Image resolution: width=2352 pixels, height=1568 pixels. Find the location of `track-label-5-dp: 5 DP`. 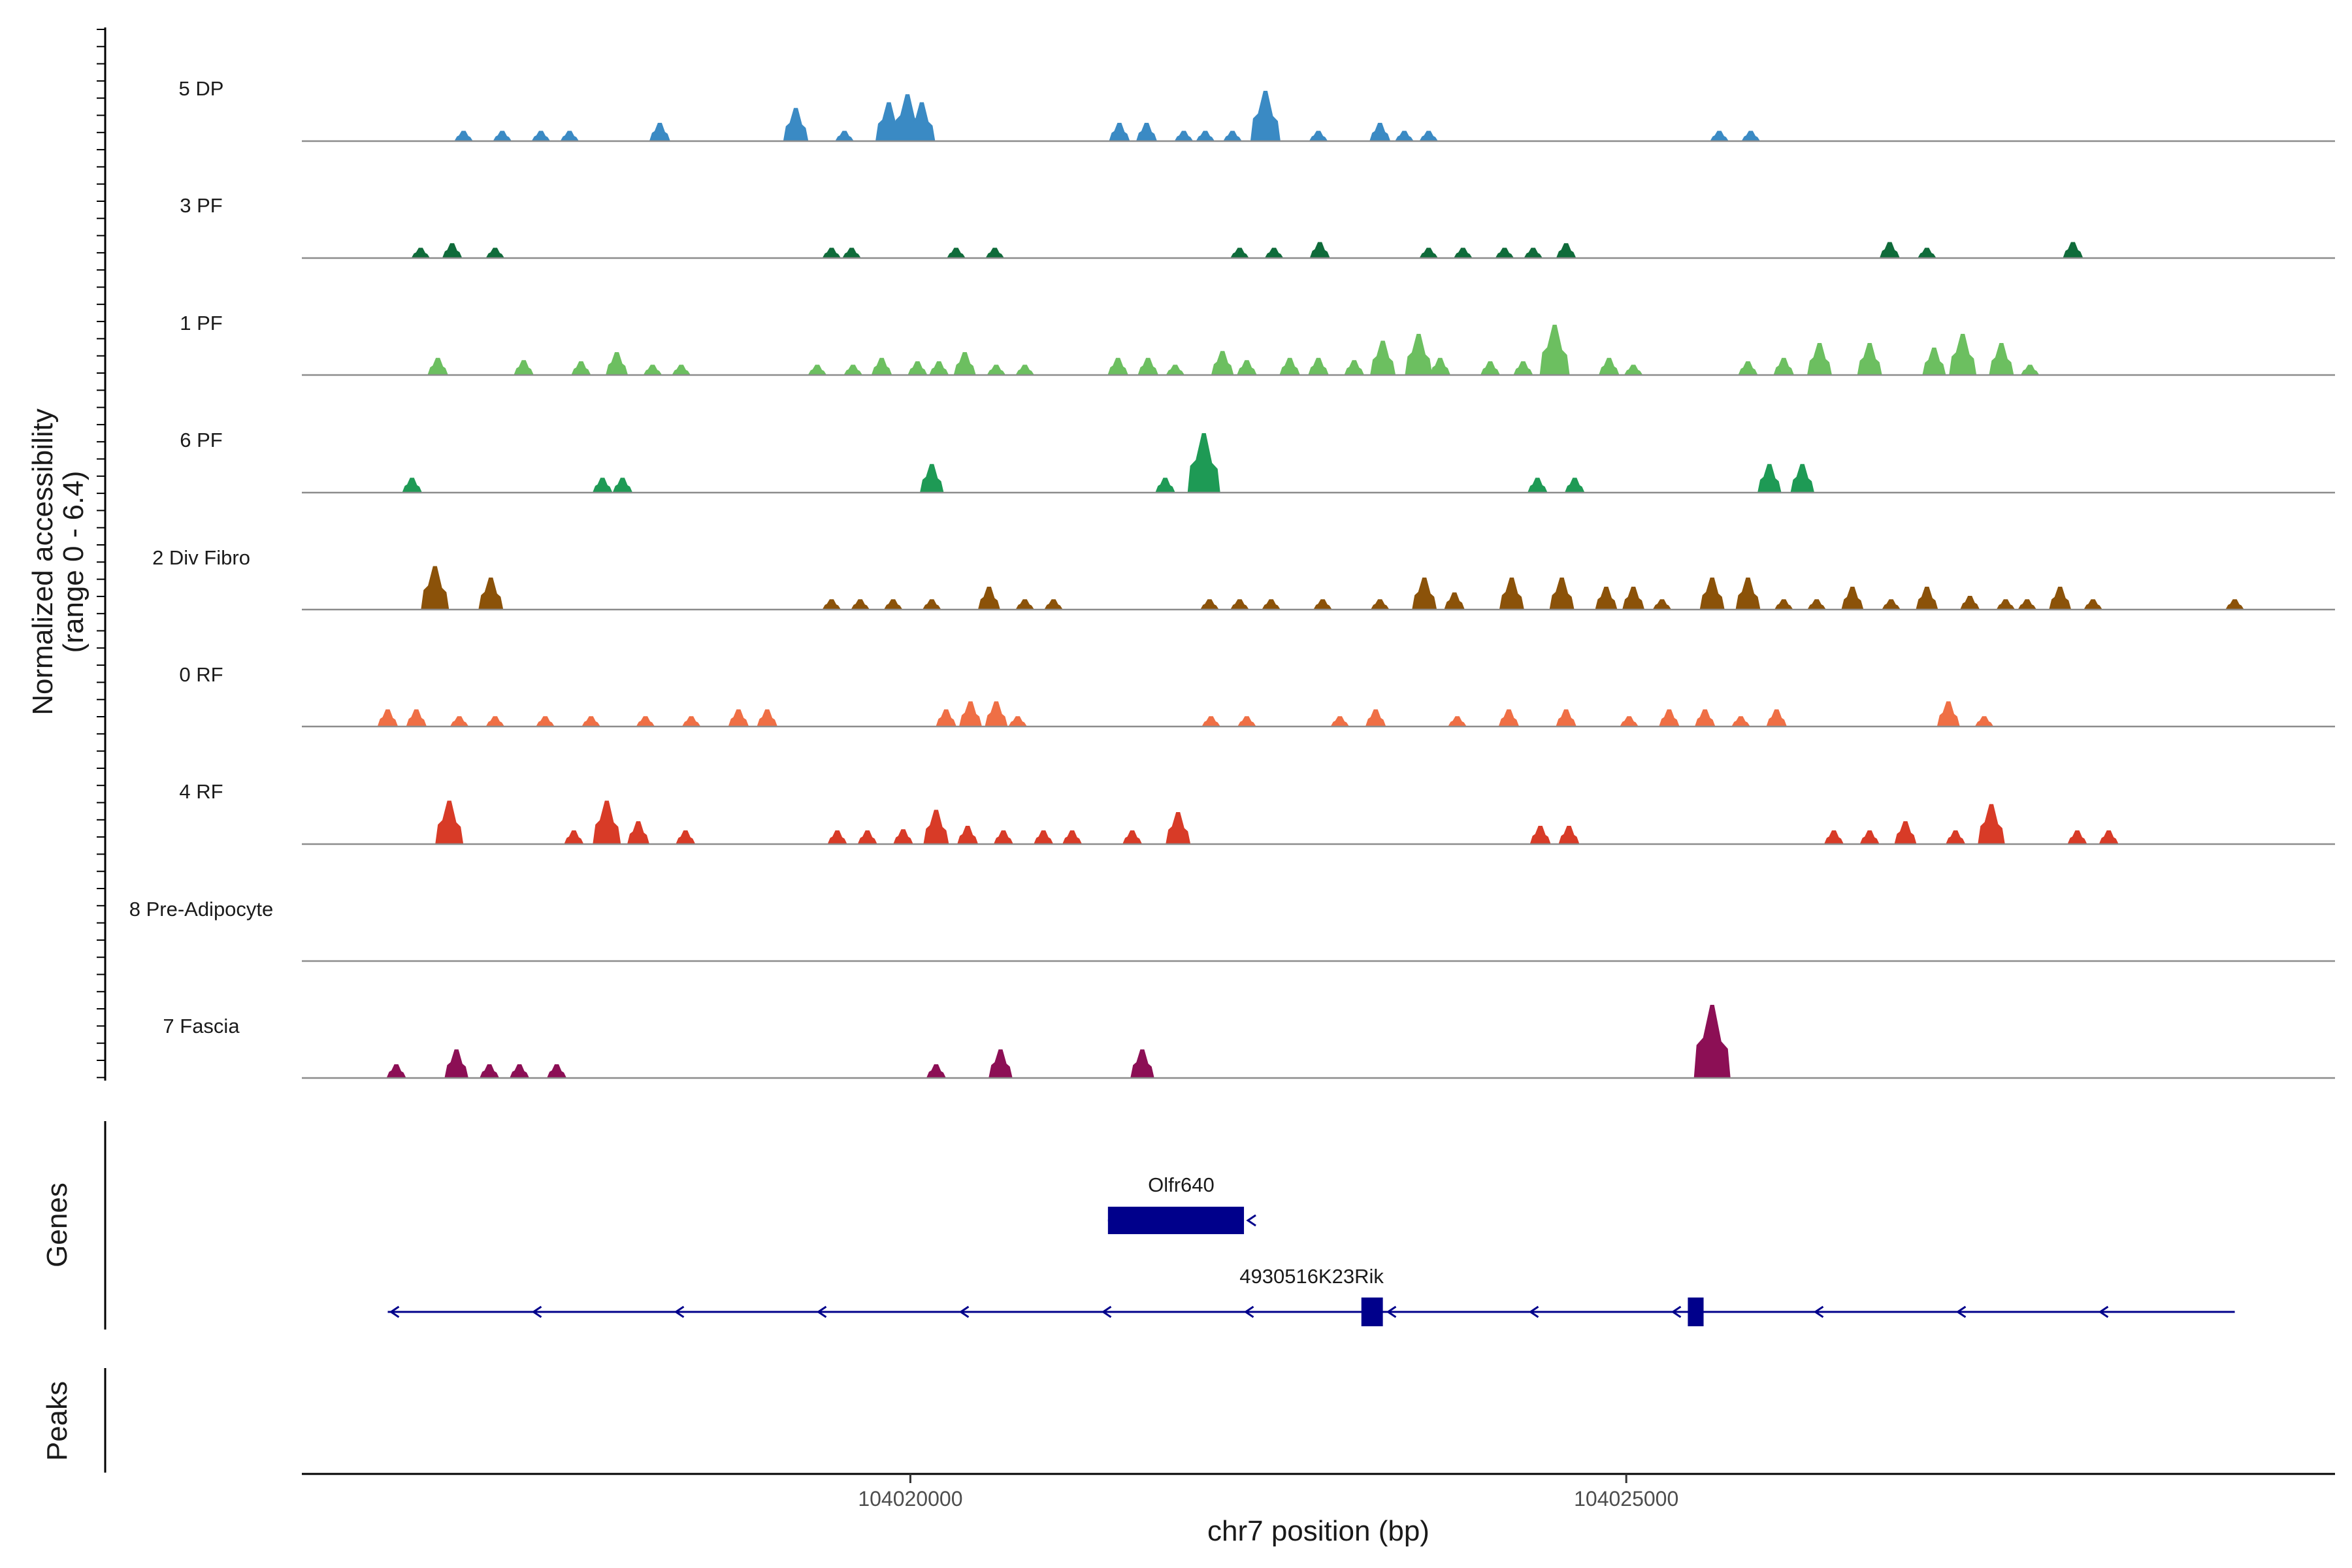

track-label-5-dp: 5 DP is located at coordinates (201, 88).